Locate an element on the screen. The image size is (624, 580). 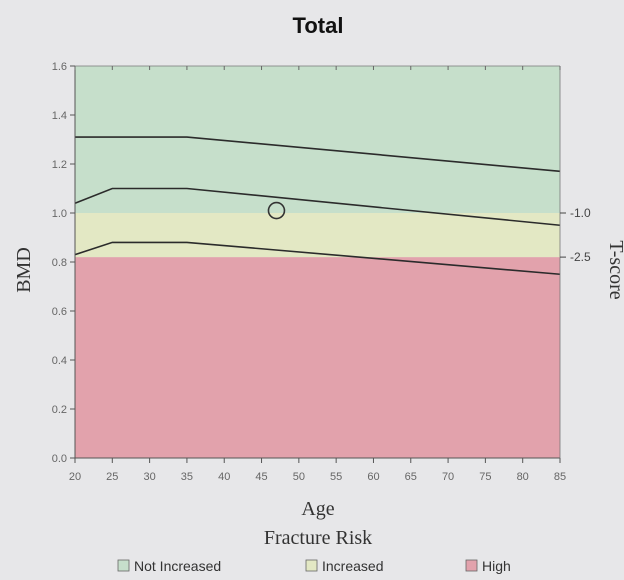
legend-label-increased: Increased is located at coordinates (352, 566).